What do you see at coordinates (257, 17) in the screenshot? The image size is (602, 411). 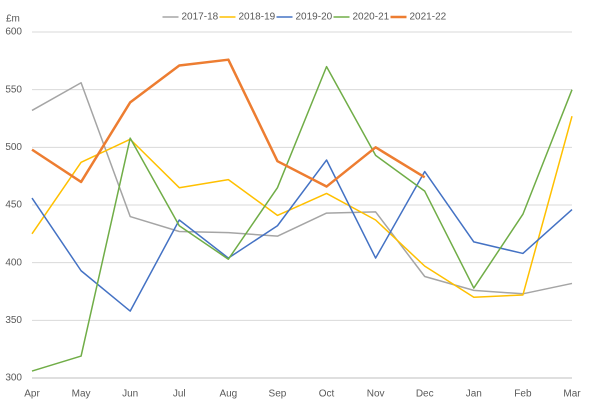 I see `legend-label: 2018-19` at bounding box center [257, 17].